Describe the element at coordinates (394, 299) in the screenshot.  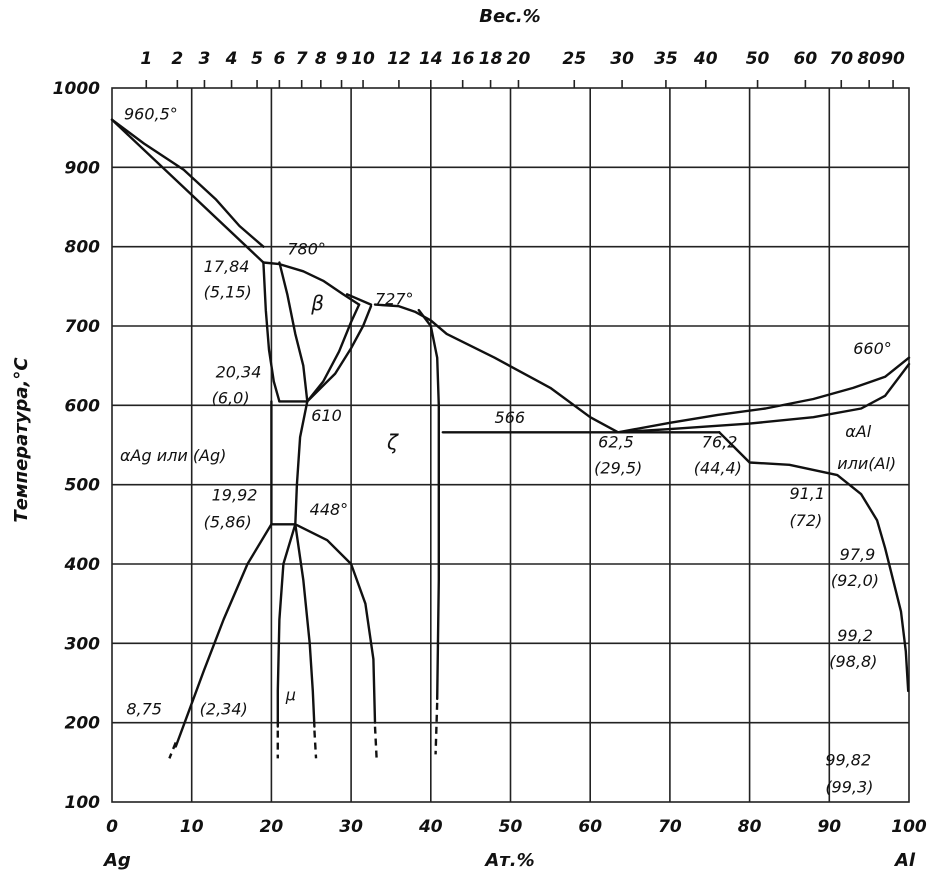
I see `diagram-annotation: 727°` at that location.